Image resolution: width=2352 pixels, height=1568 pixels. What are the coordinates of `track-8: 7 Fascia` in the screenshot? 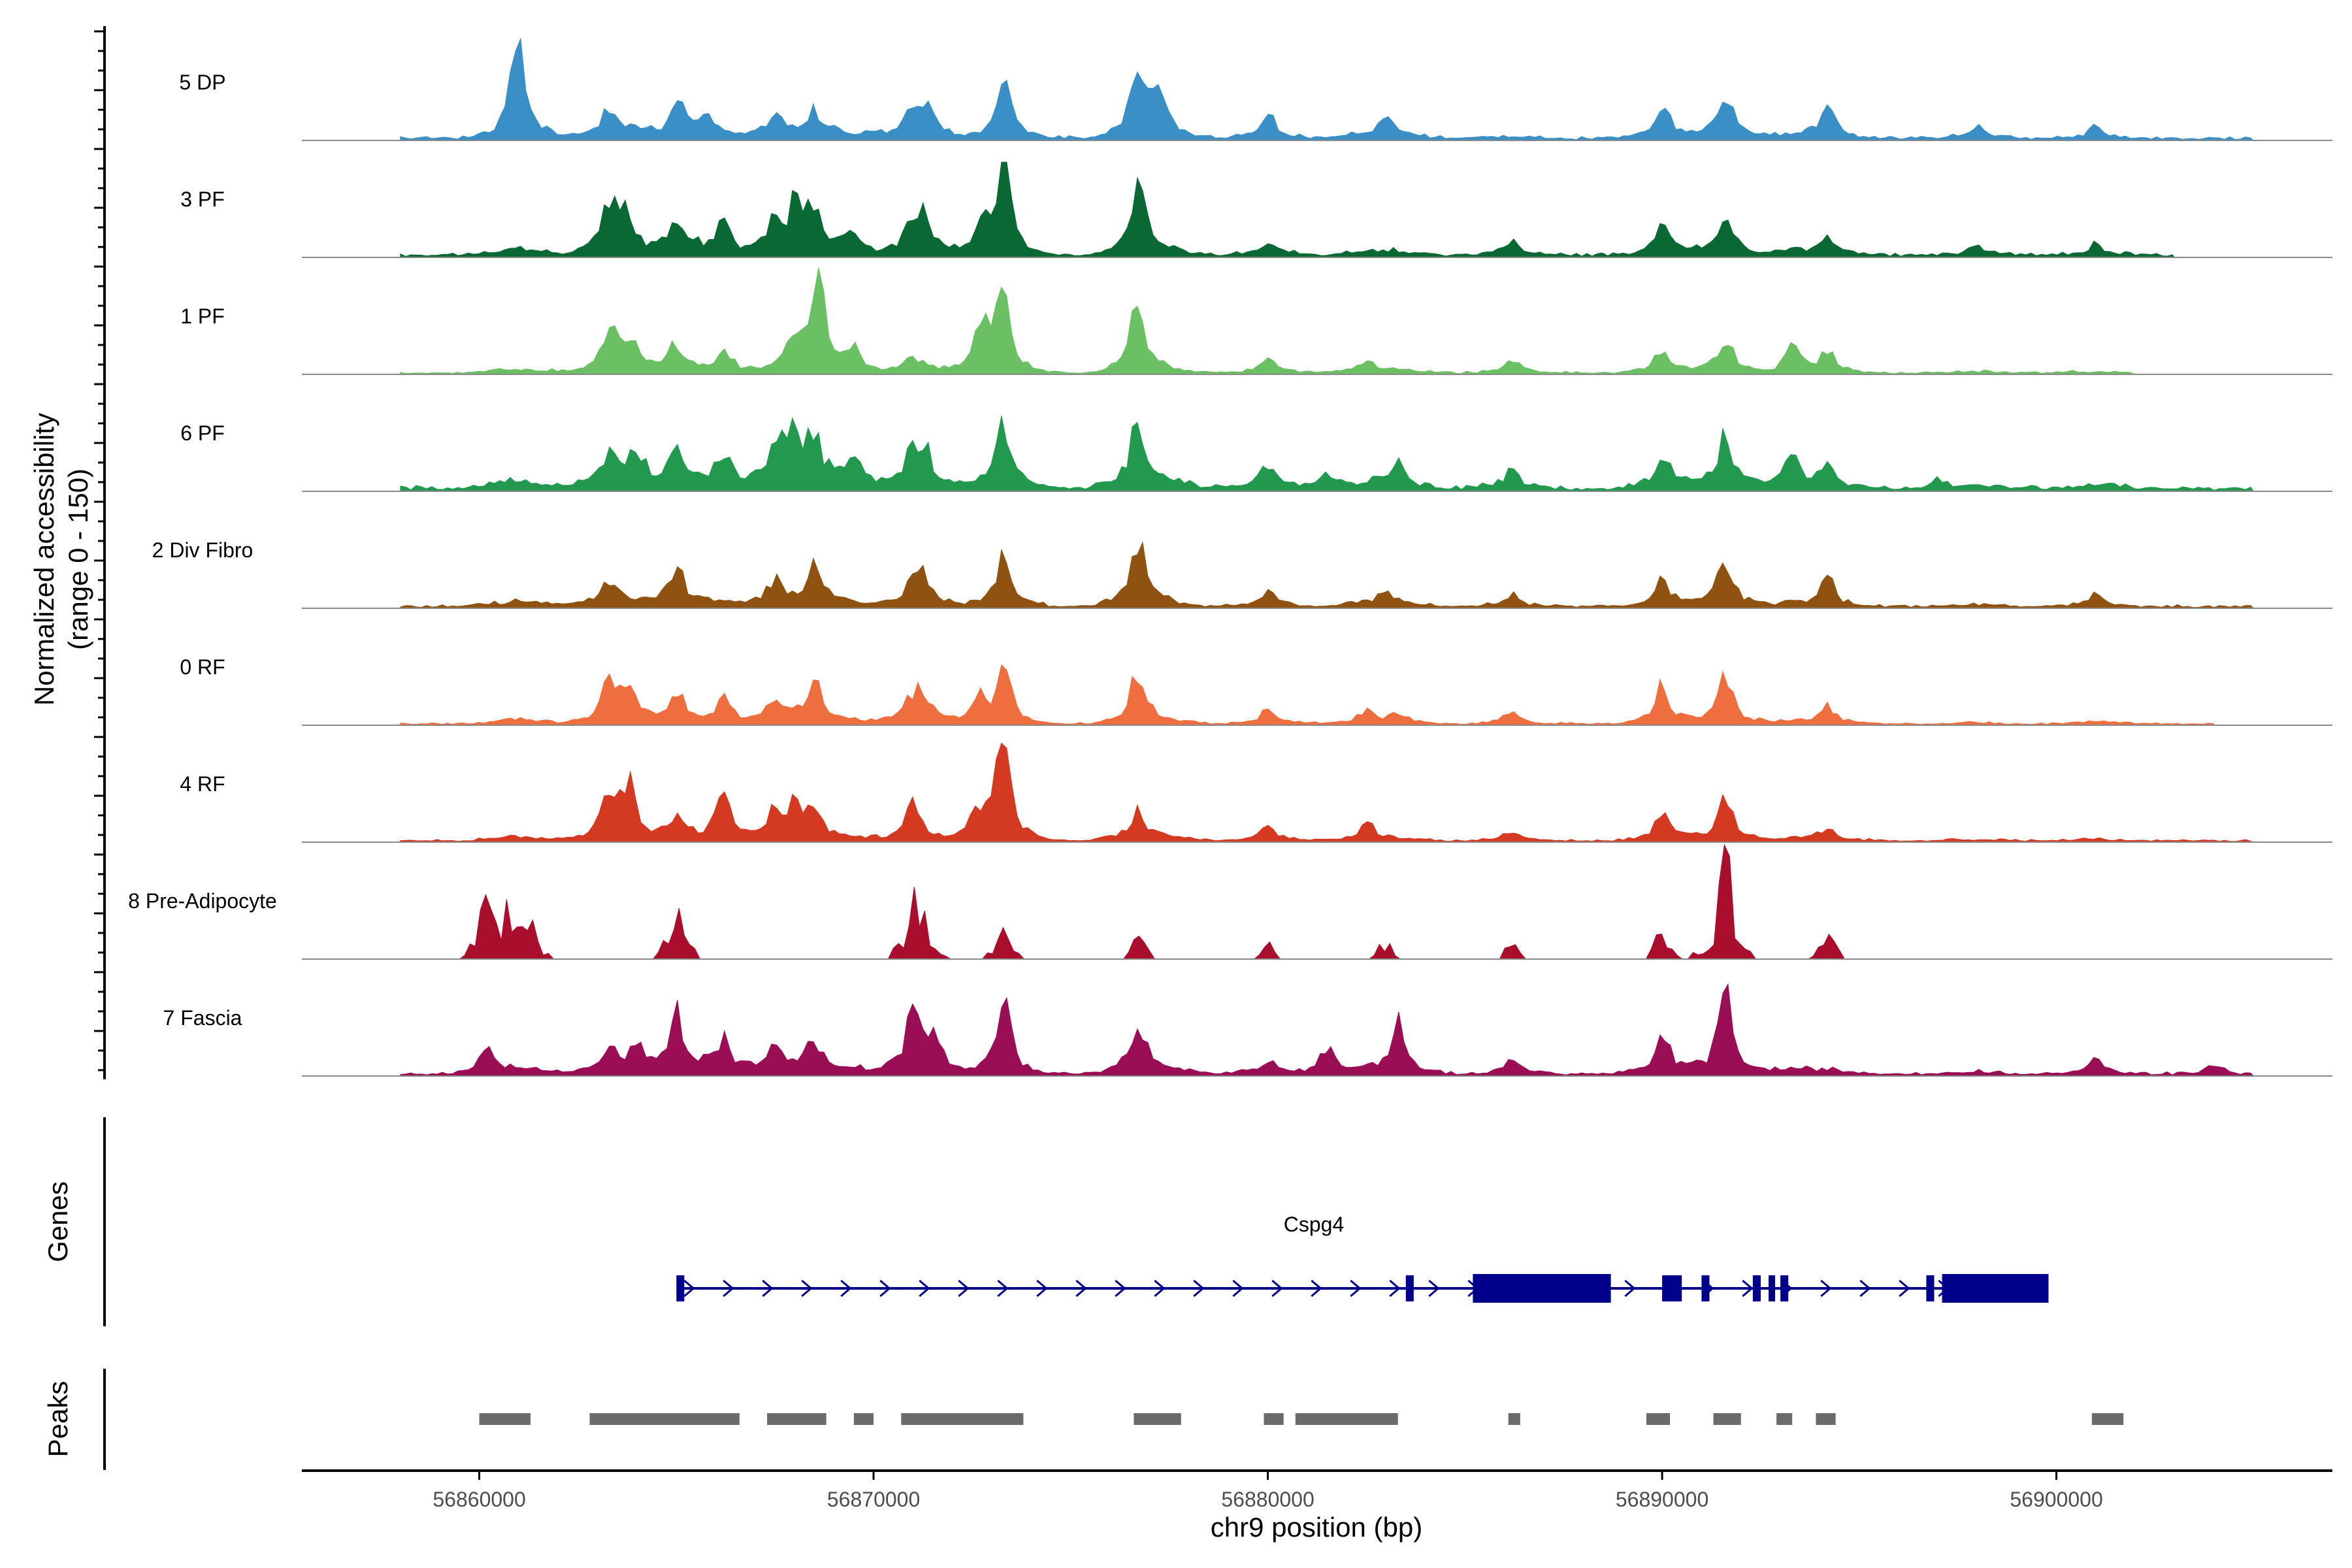 It's located at (1247, 1030).